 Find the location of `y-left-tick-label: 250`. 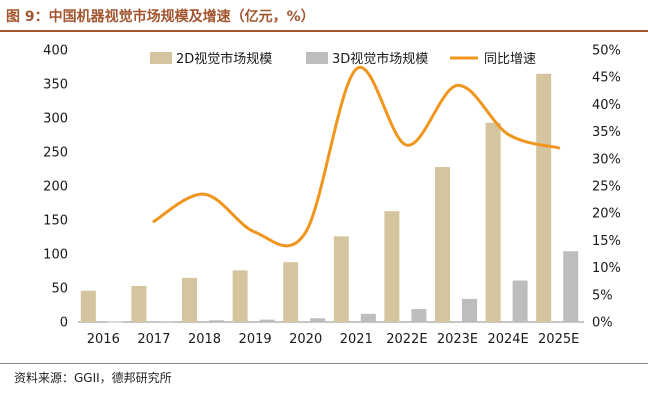

y-left-tick-label: 250 is located at coordinates (55, 153).